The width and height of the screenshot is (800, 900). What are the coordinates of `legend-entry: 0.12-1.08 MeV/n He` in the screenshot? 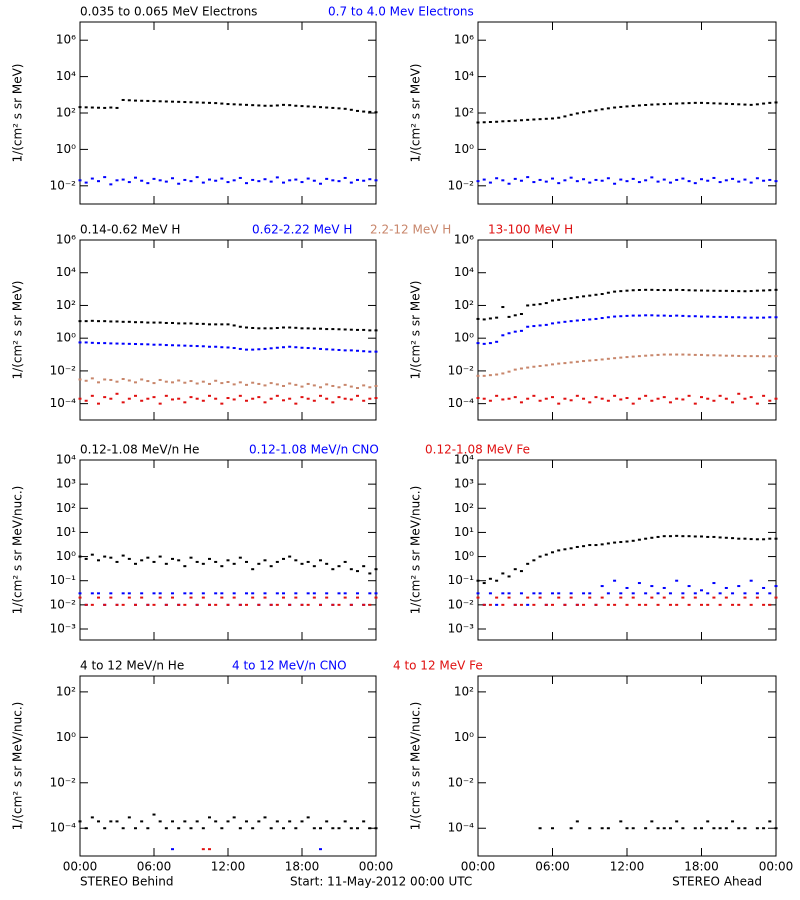 It's located at (139, 450).